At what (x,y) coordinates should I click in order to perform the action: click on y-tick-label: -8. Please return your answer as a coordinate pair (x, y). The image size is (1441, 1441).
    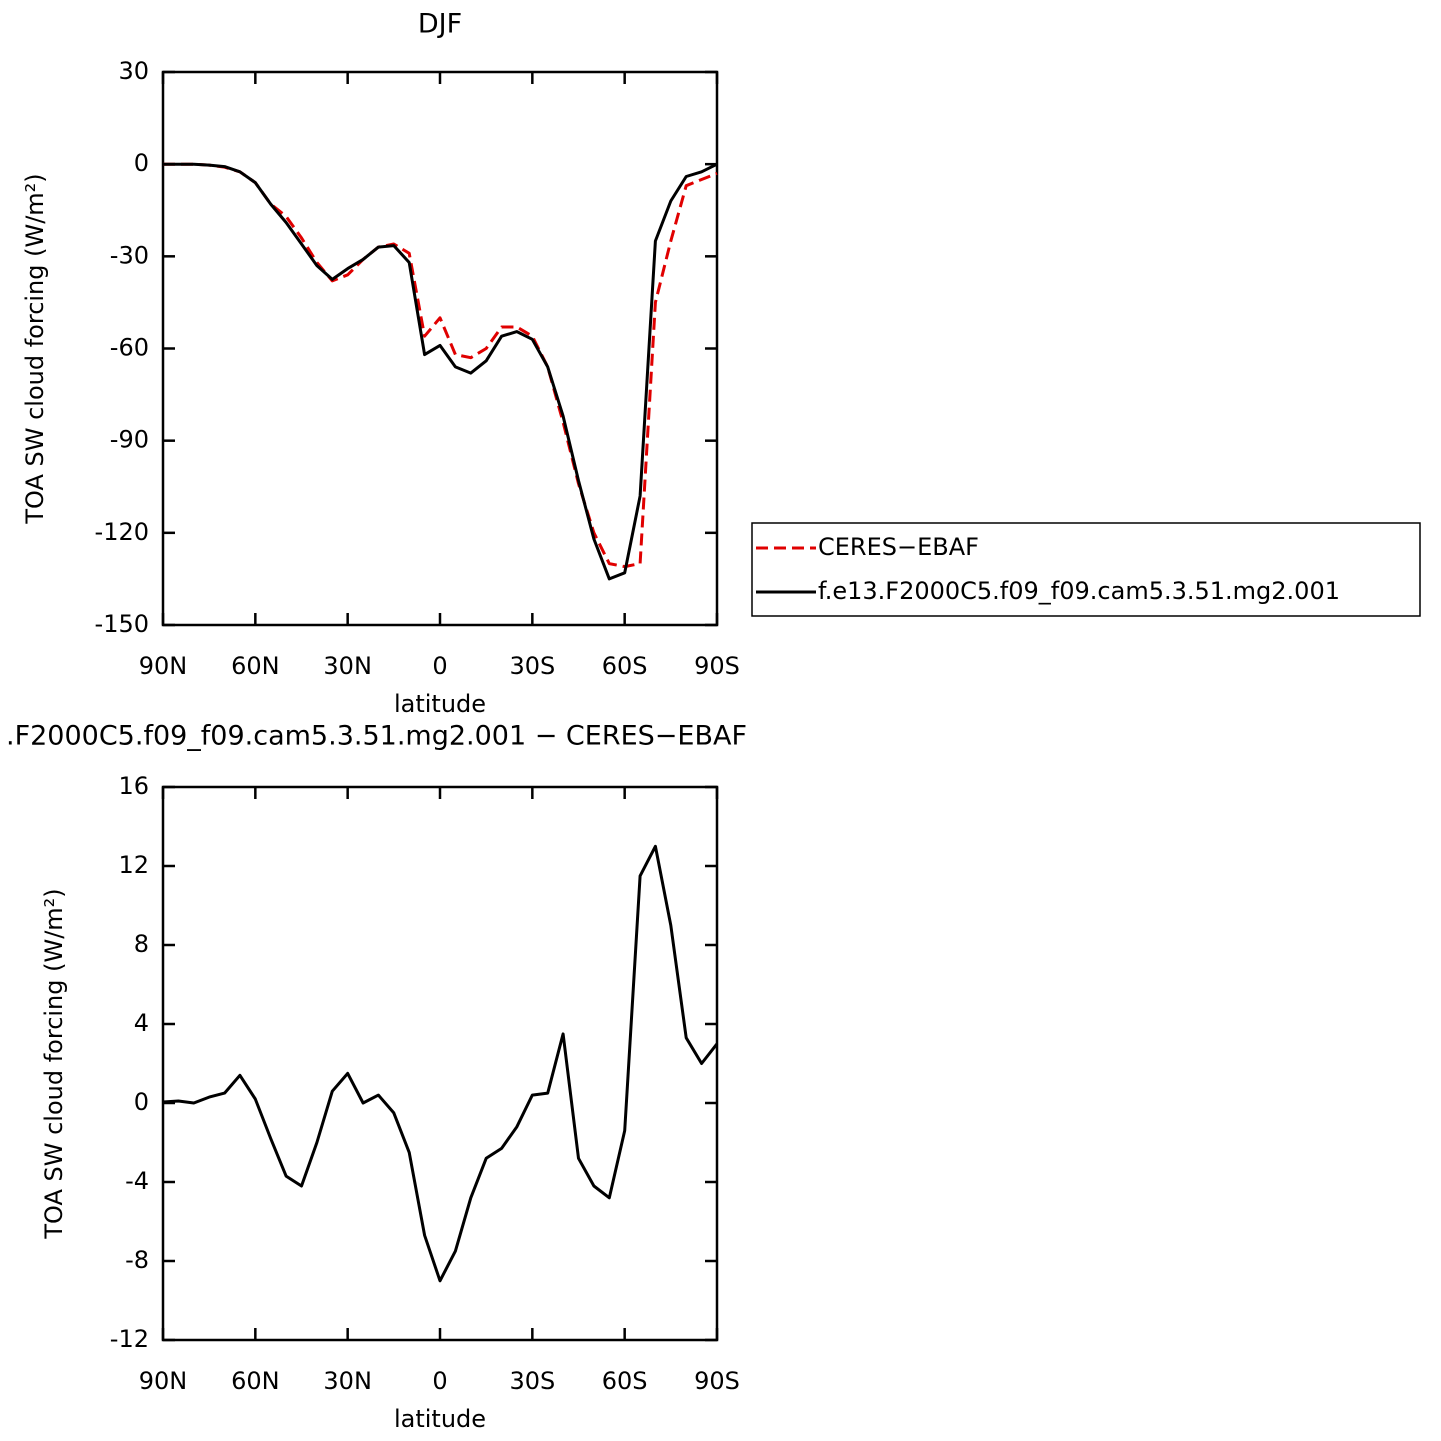
    Looking at the image, I should click on (137, 1260).